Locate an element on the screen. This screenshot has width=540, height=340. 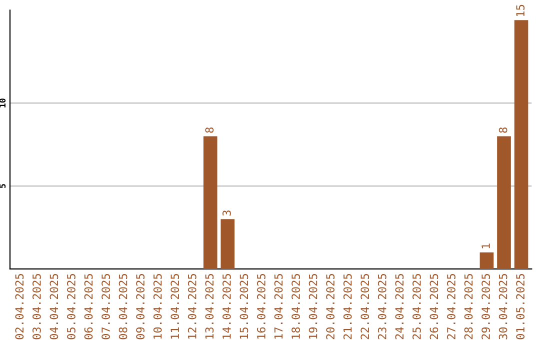
x-tick-label: 08.04.2025 is located at coordinates (123, 307).